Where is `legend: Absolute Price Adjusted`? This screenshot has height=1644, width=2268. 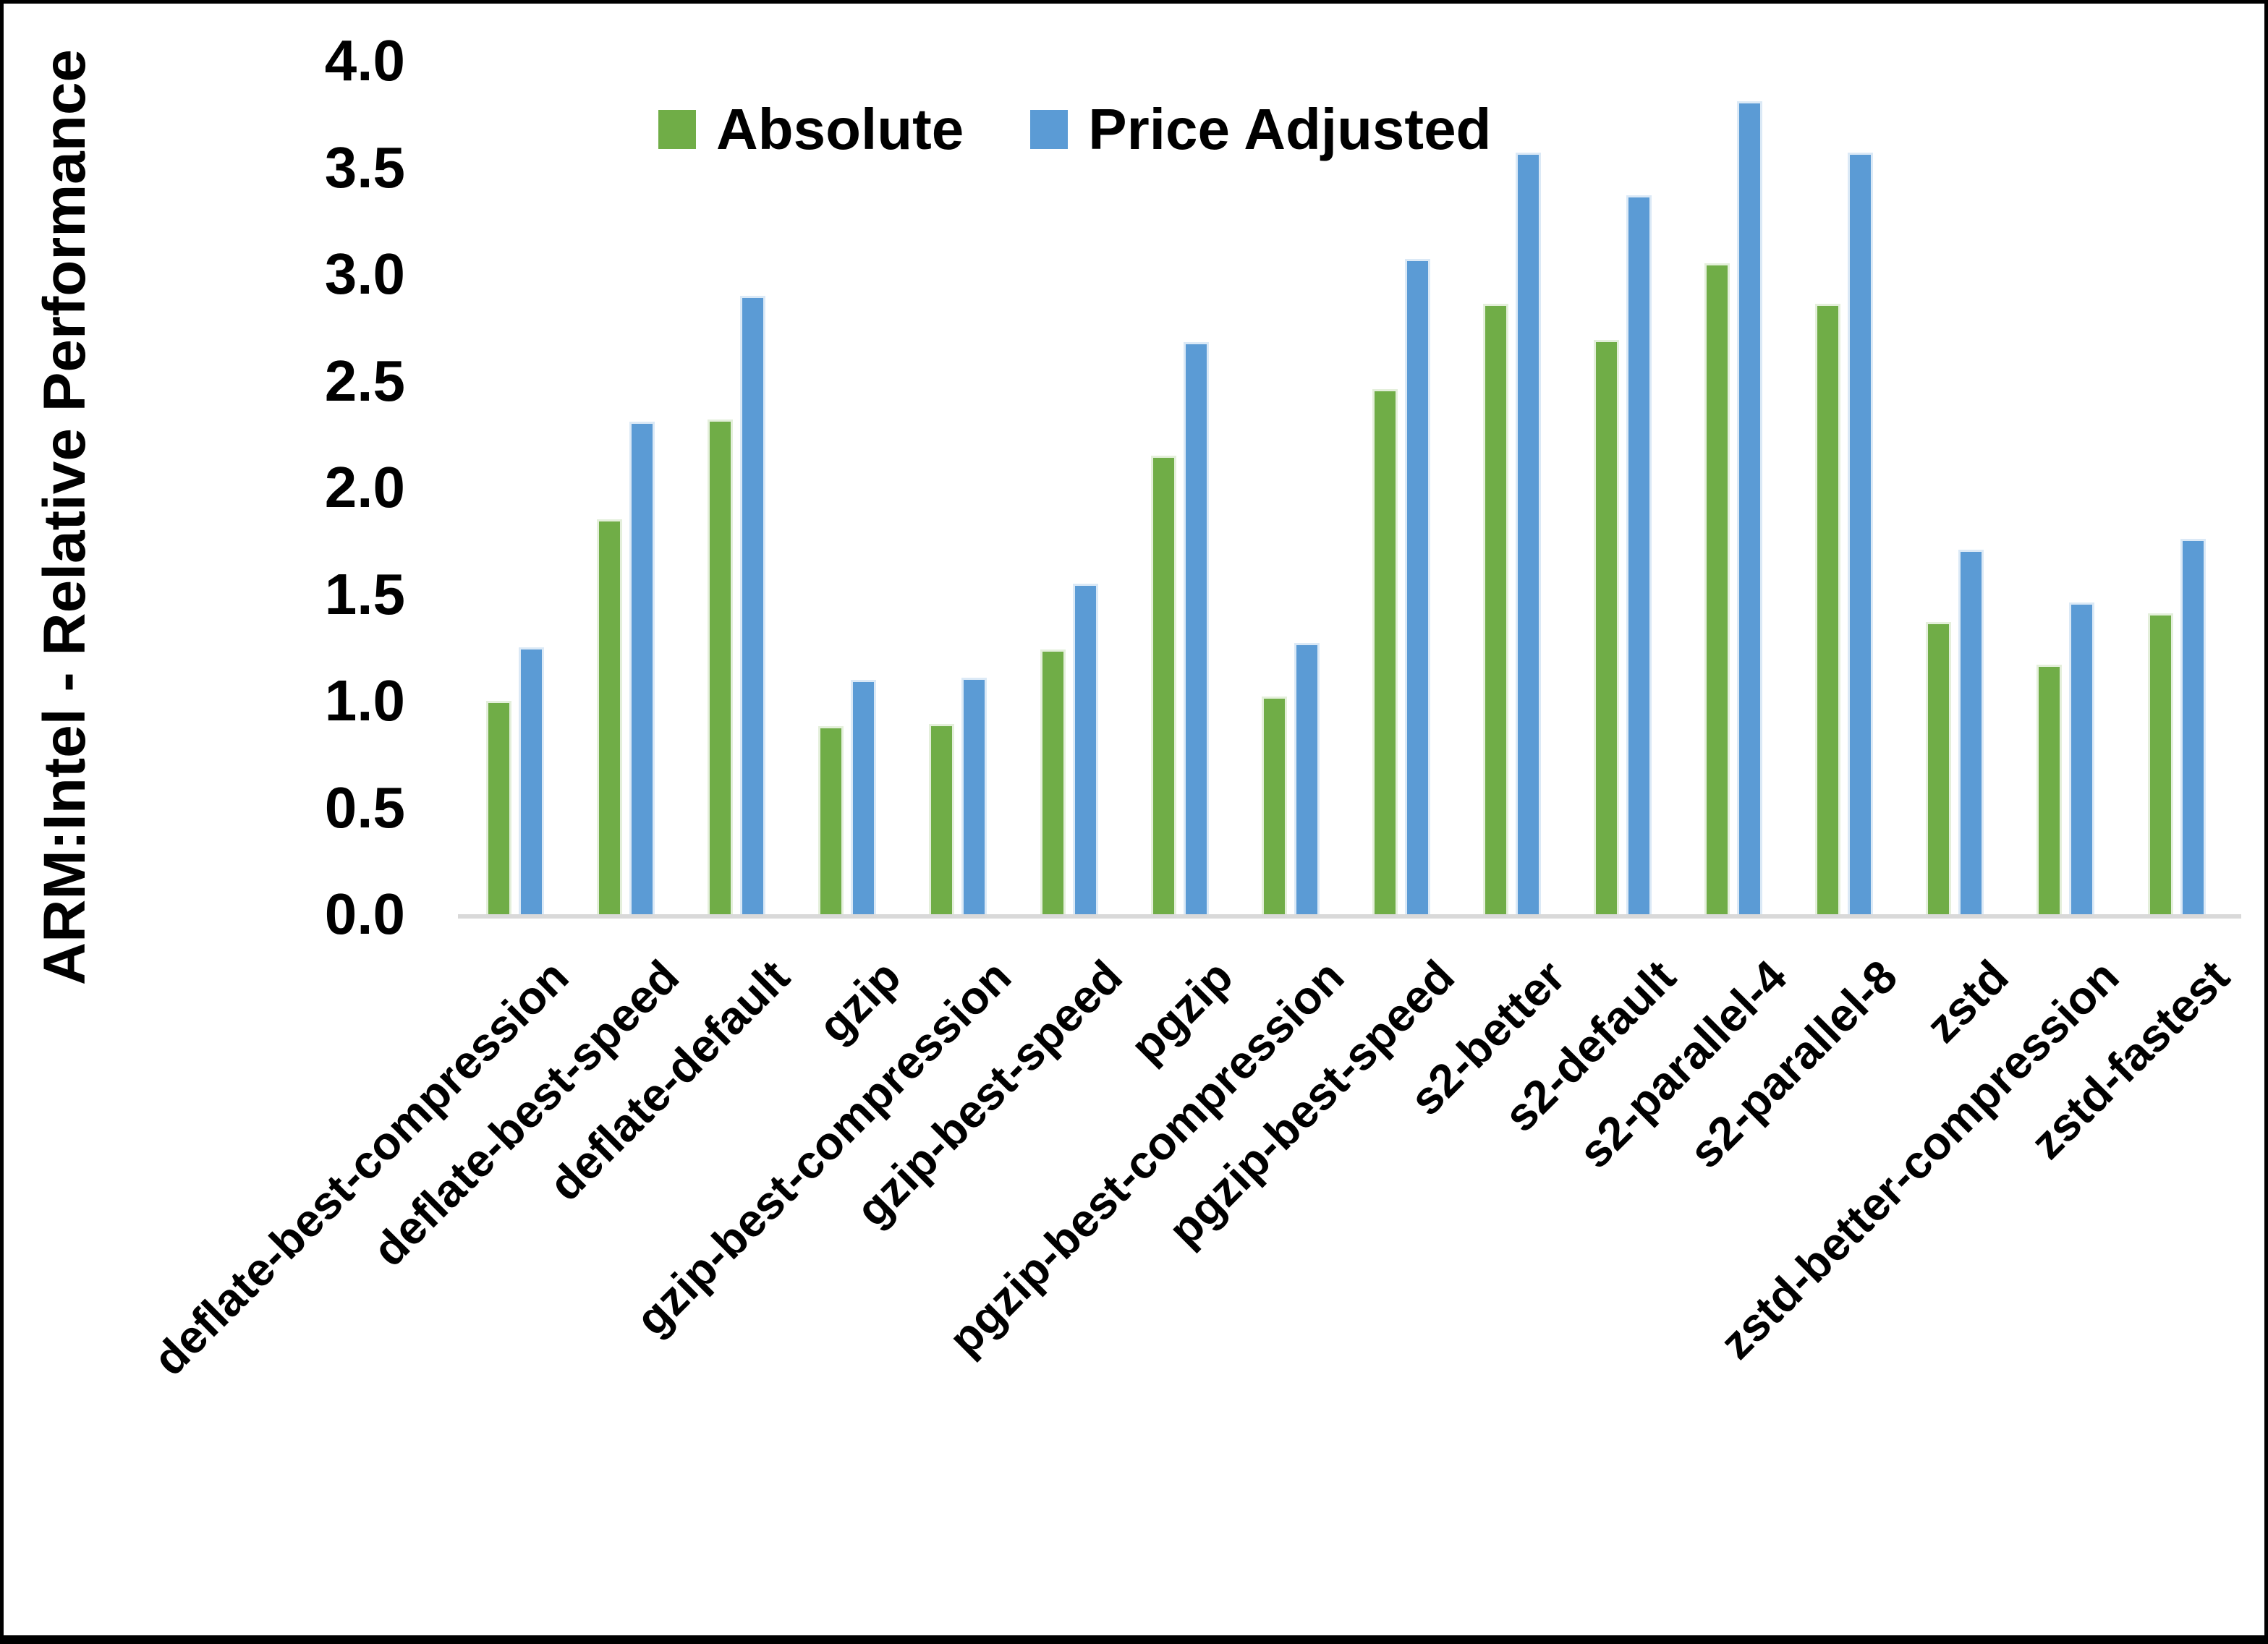 legend: Absolute Price Adjusted is located at coordinates (1074, 129).